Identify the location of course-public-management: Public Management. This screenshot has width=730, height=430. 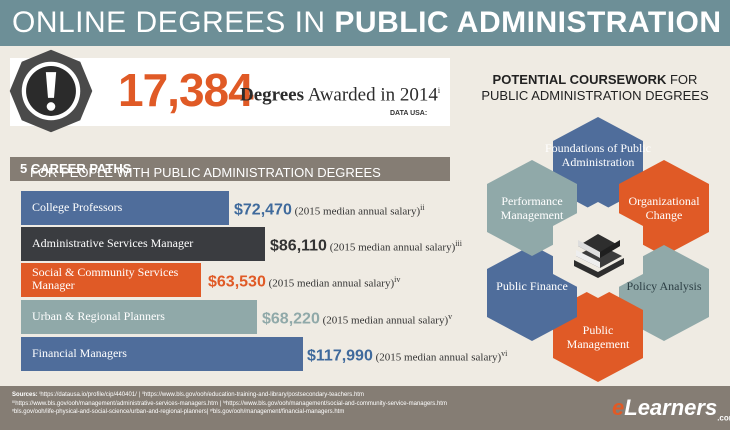
(598, 337).